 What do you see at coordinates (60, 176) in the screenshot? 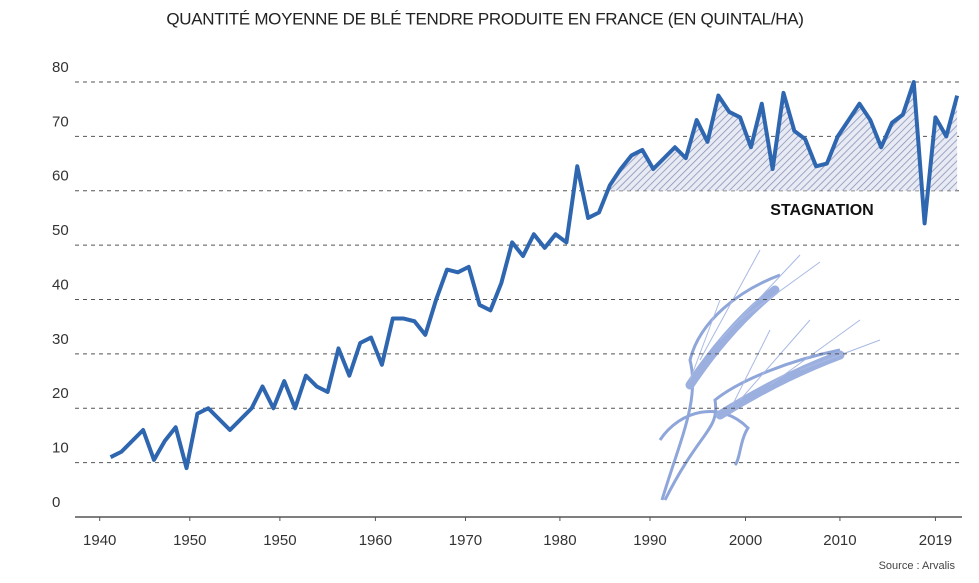
I see `y-tick-label: 60` at bounding box center [60, 176].